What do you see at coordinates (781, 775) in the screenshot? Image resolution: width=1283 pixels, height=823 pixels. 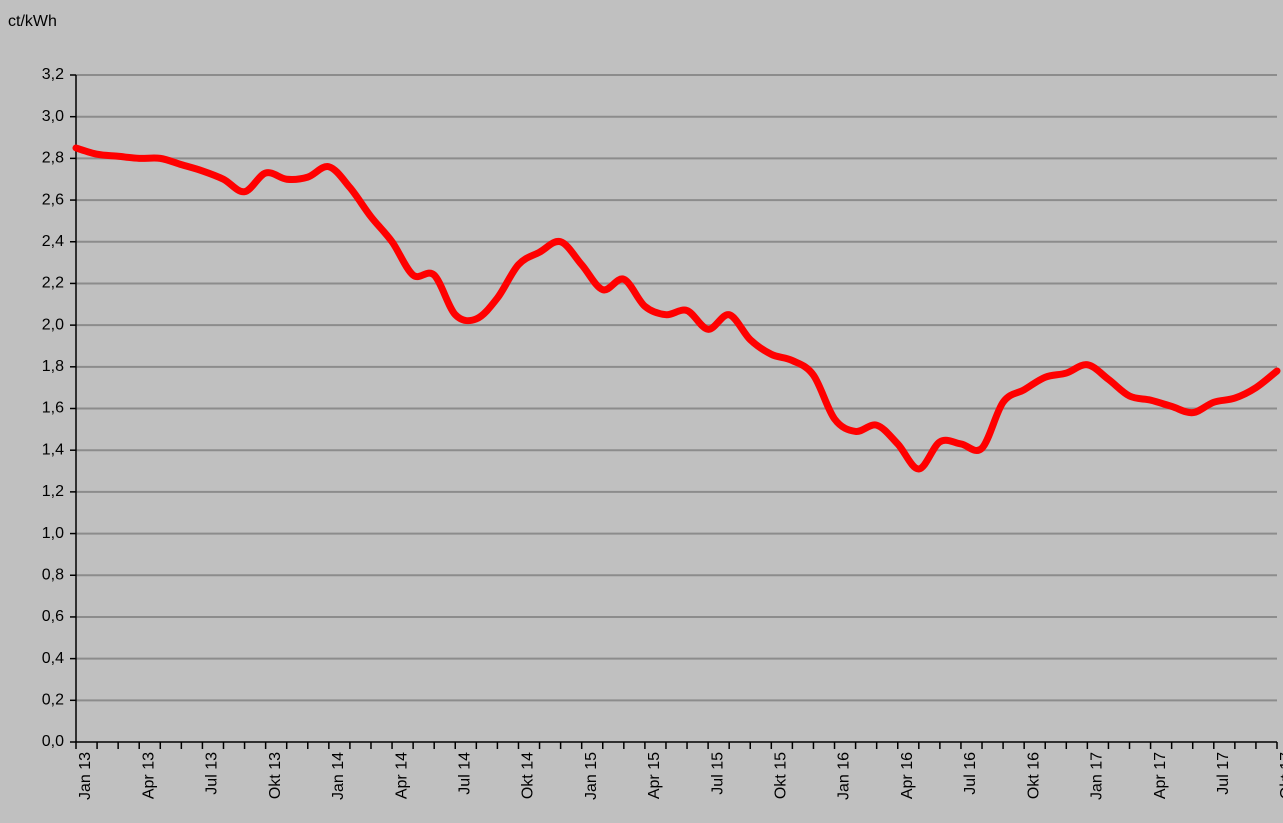 I see `x-tick-label: Okt 15` at bounding box center [781, 775].